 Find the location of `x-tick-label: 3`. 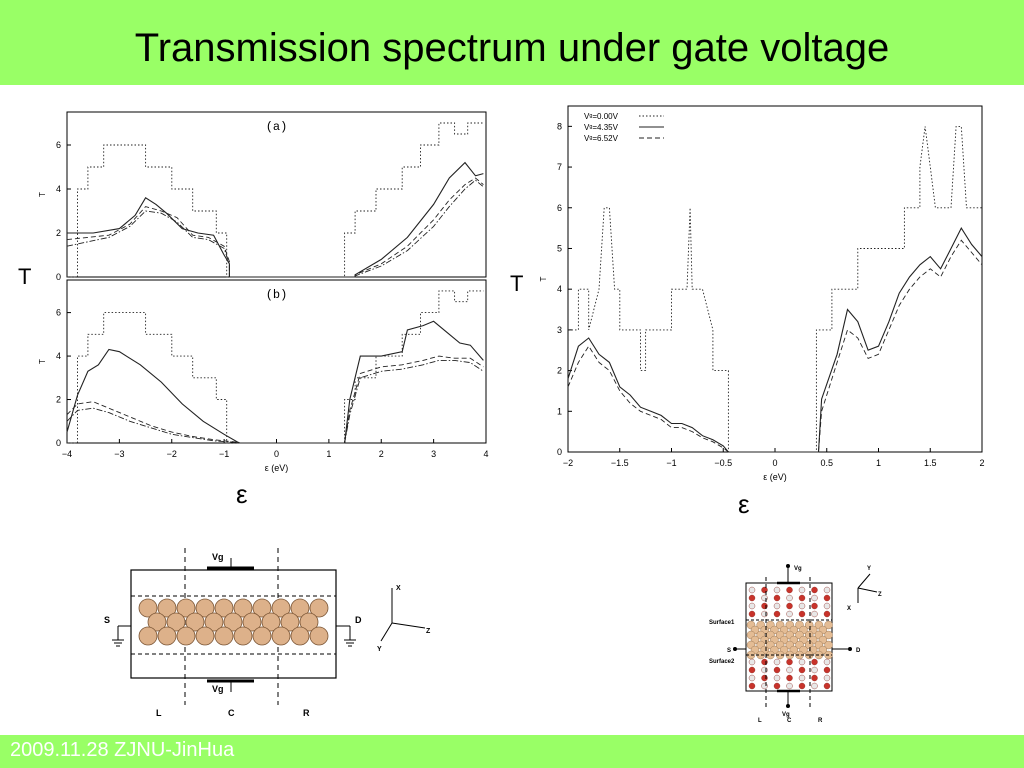

x-tick-label: 3 is located at coordinates (433, 454).